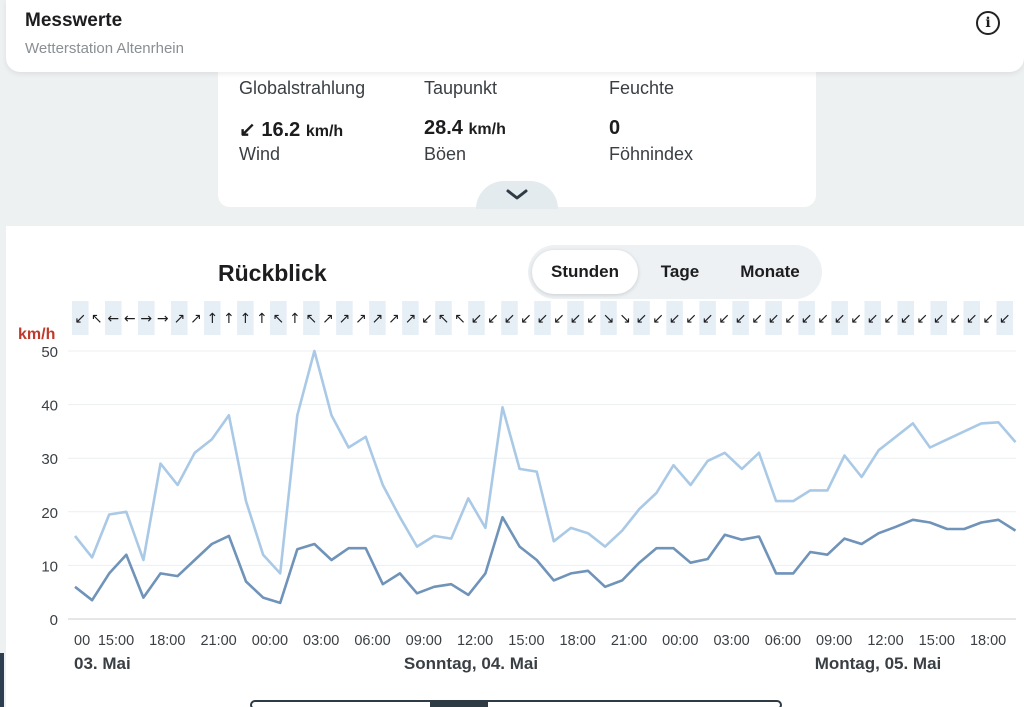 This screenshot has height=707, width=1024. I want to click on expand-button, so click(517, 195).